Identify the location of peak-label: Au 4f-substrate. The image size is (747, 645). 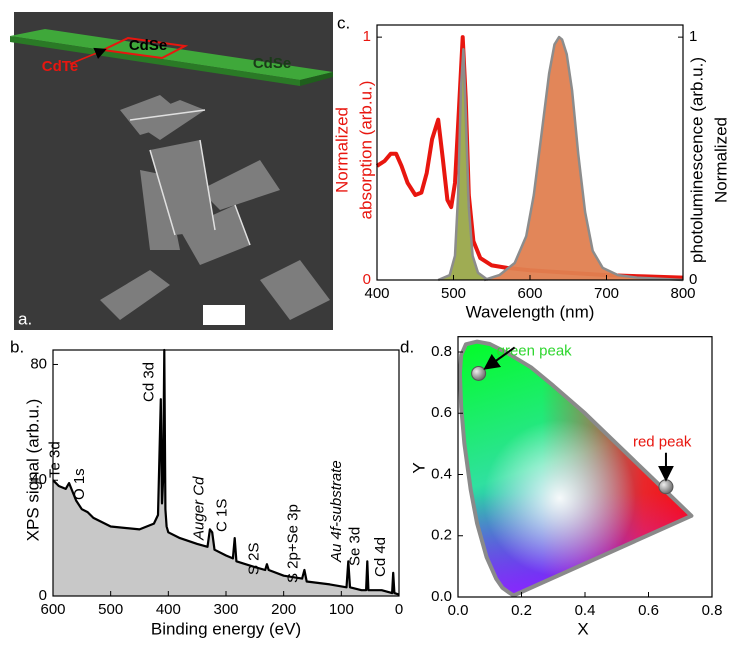
(336, 511).